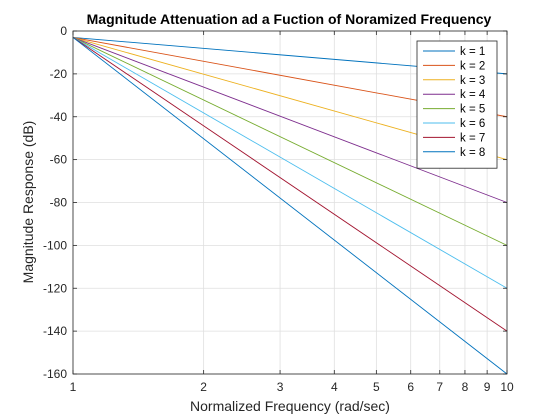  Describe the element at coordinates (473, 95) in the screenshot. I see `legend-label: k = 4` at that location.